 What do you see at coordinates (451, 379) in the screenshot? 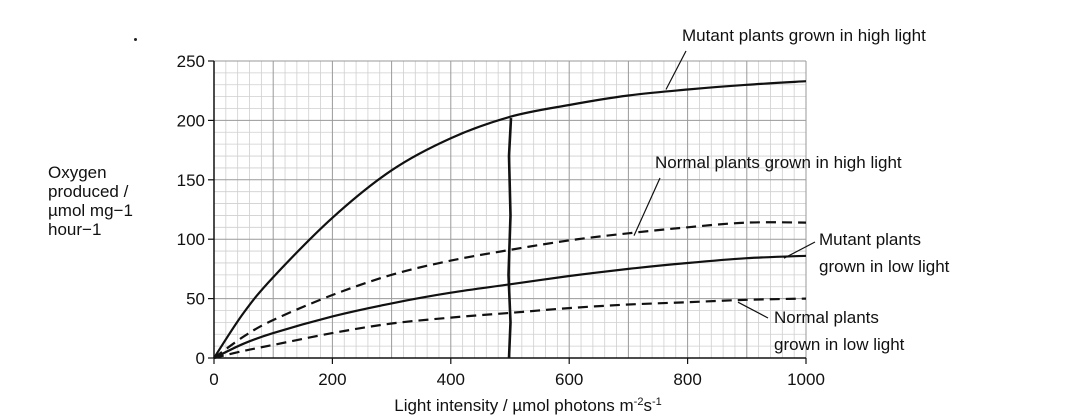
I see `x-tick-label: 400` at bounding box center [451, 379].